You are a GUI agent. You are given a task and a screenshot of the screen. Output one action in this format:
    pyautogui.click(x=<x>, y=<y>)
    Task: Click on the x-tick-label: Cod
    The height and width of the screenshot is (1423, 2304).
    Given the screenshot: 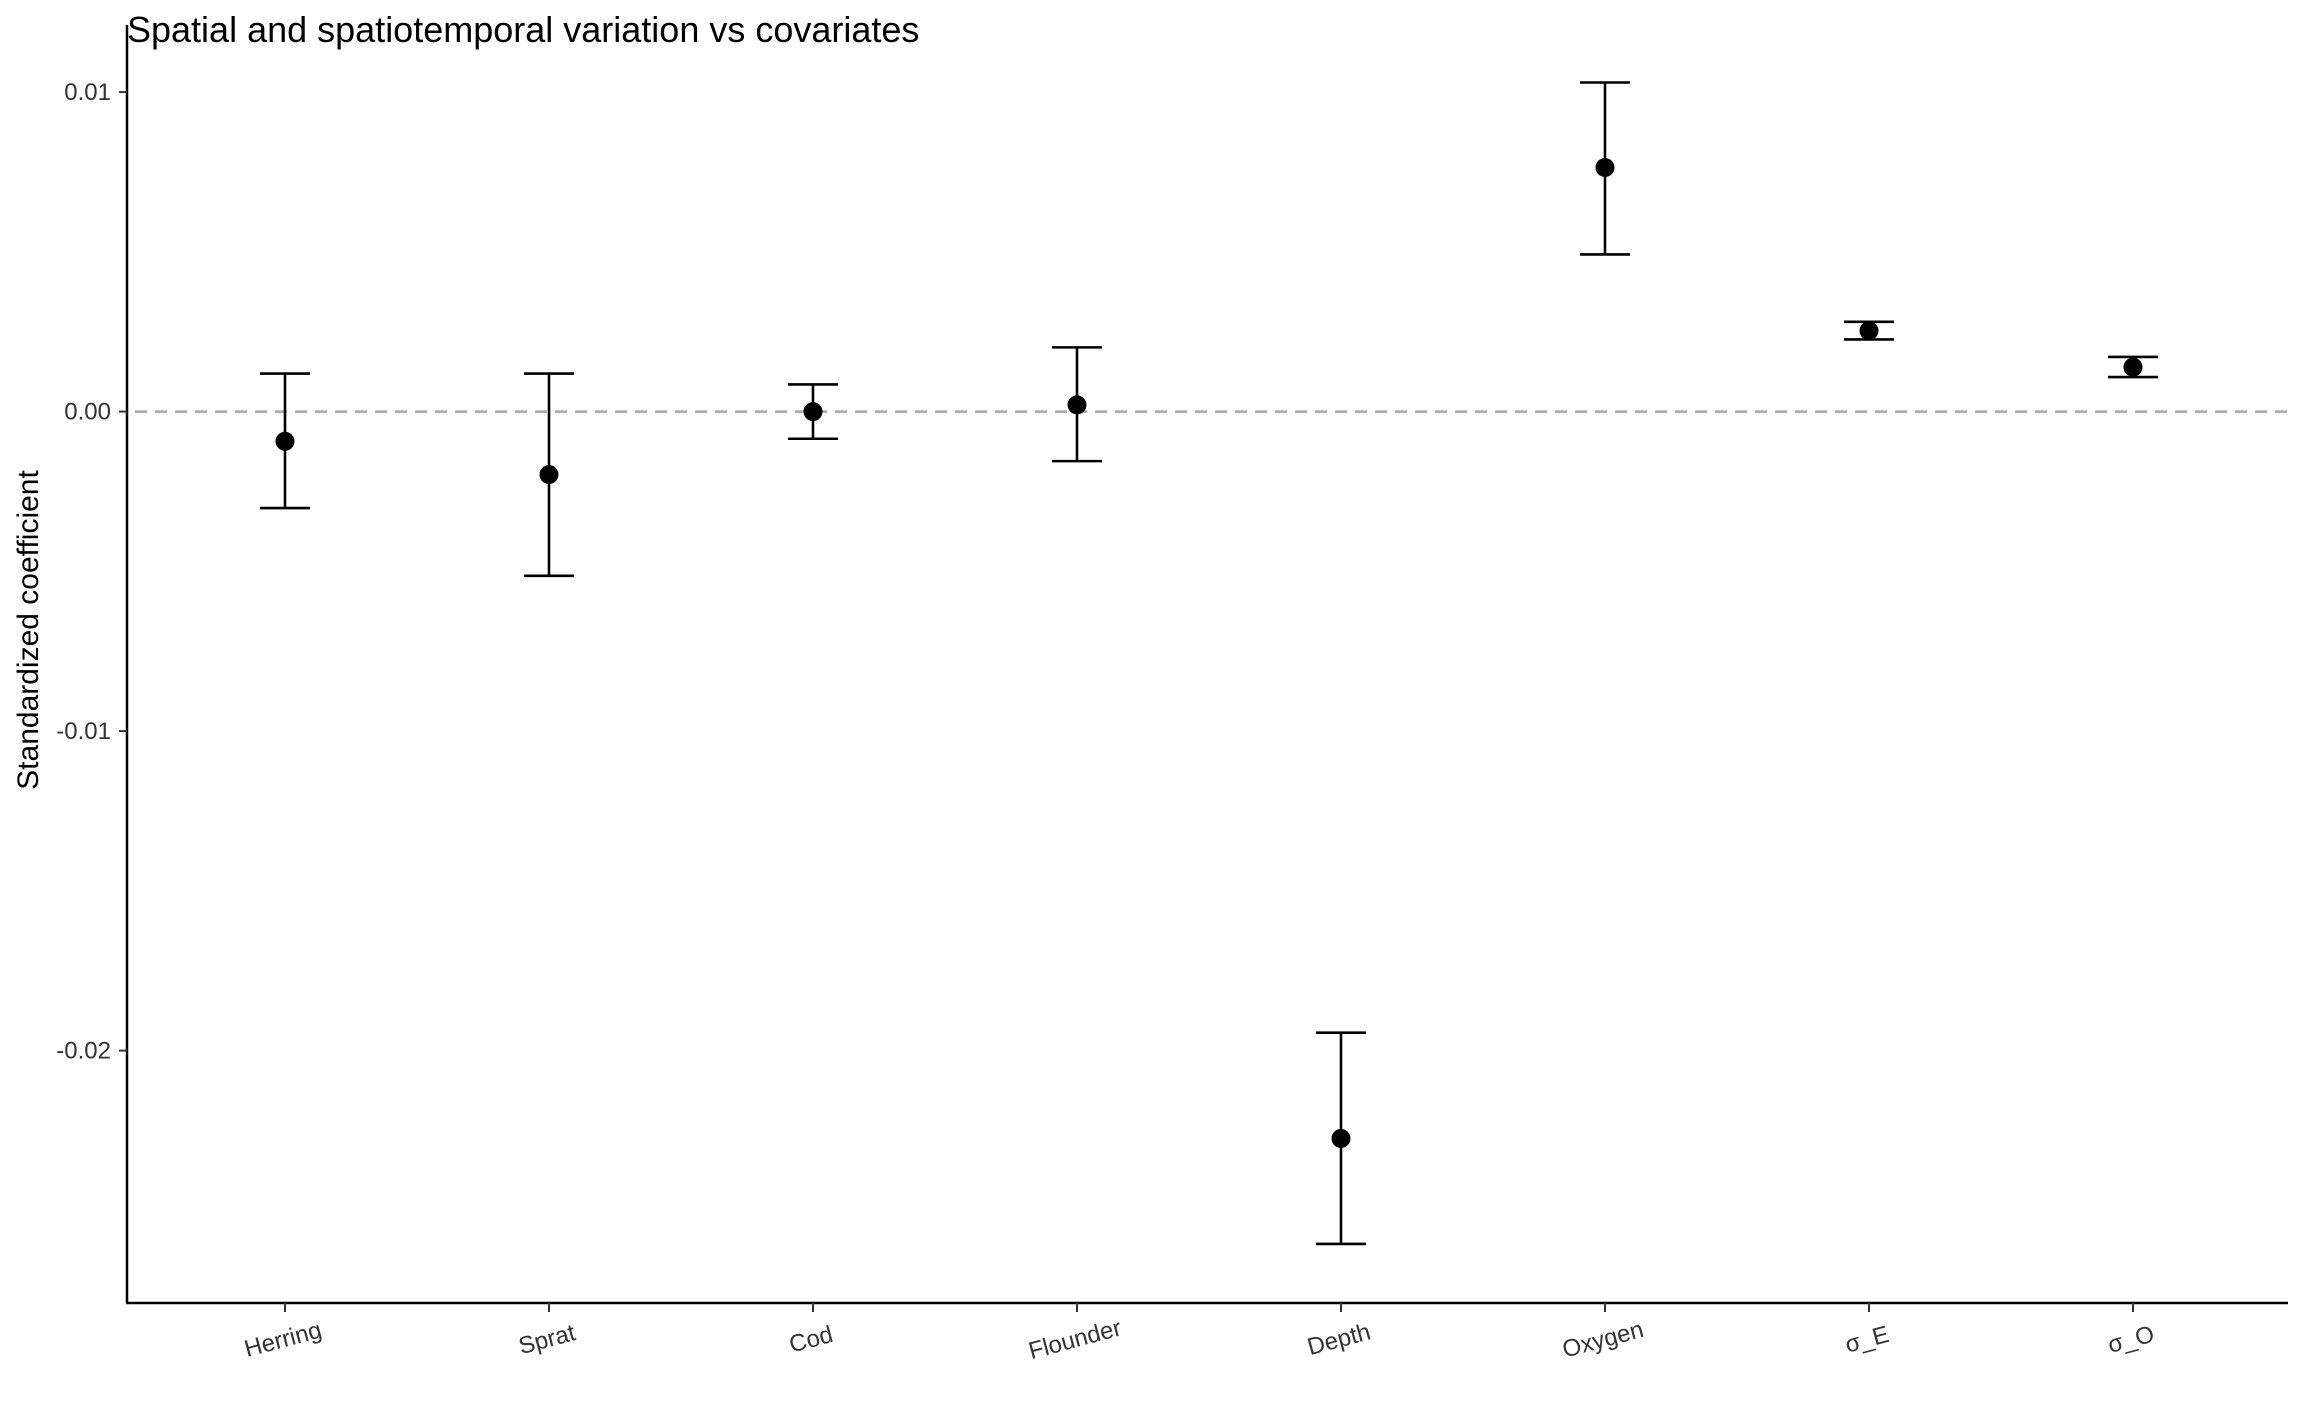 What is the action you would take?
    pyautogui.click(x=811, y=1339)
    